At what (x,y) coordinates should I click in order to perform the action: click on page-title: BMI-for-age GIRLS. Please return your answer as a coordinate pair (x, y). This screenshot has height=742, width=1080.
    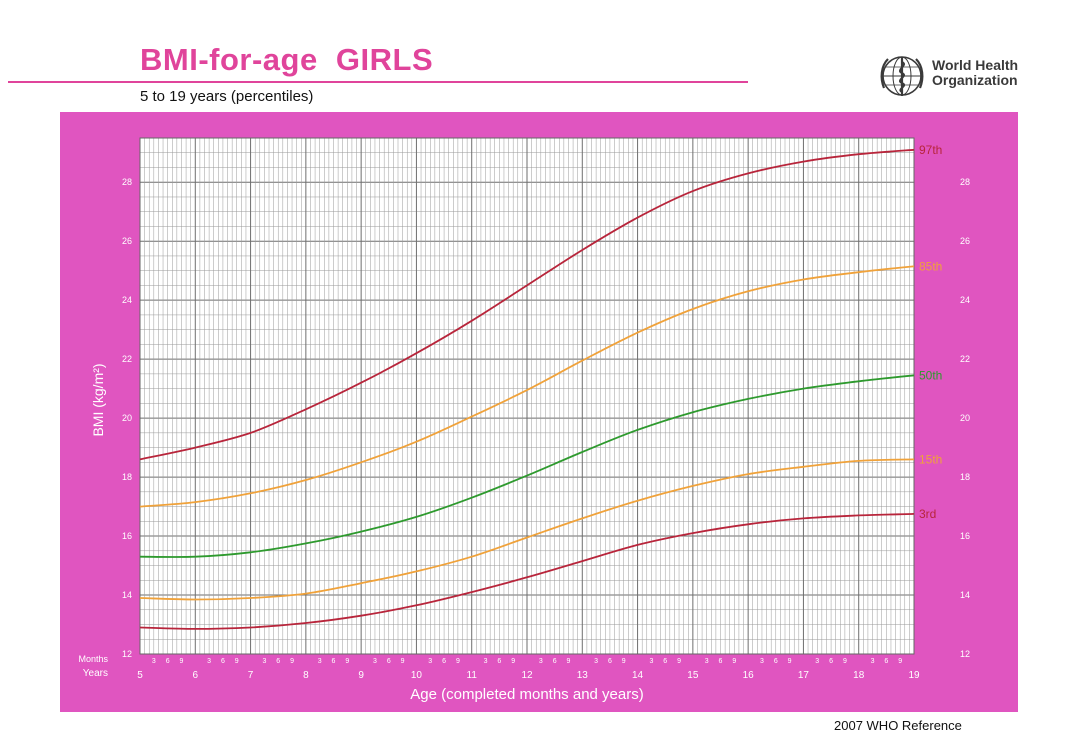
    Looking at the image, I should click on (287, 59).